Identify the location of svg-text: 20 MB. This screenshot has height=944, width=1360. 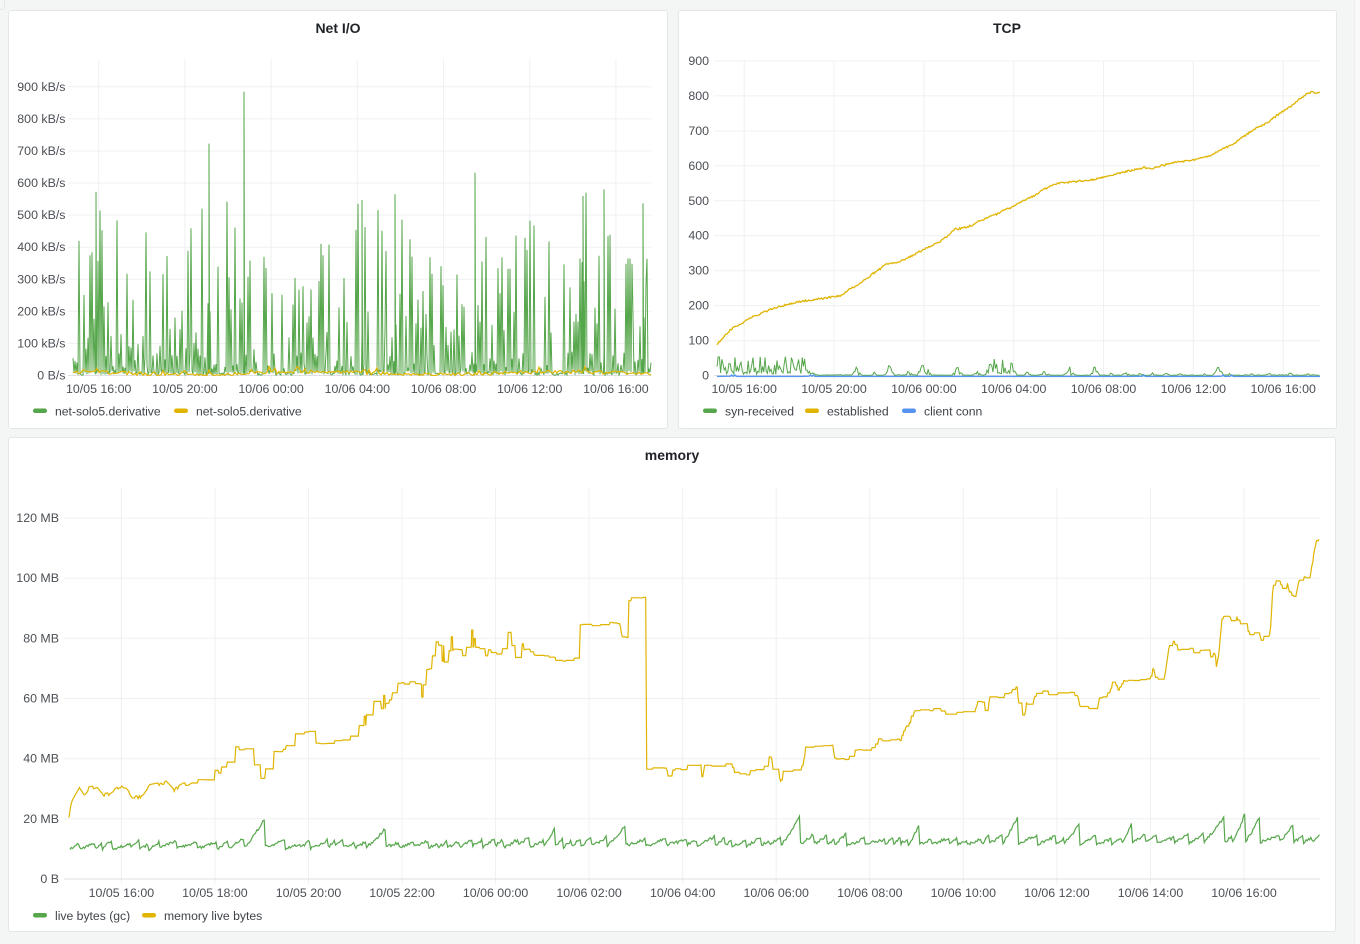
(41, 819).